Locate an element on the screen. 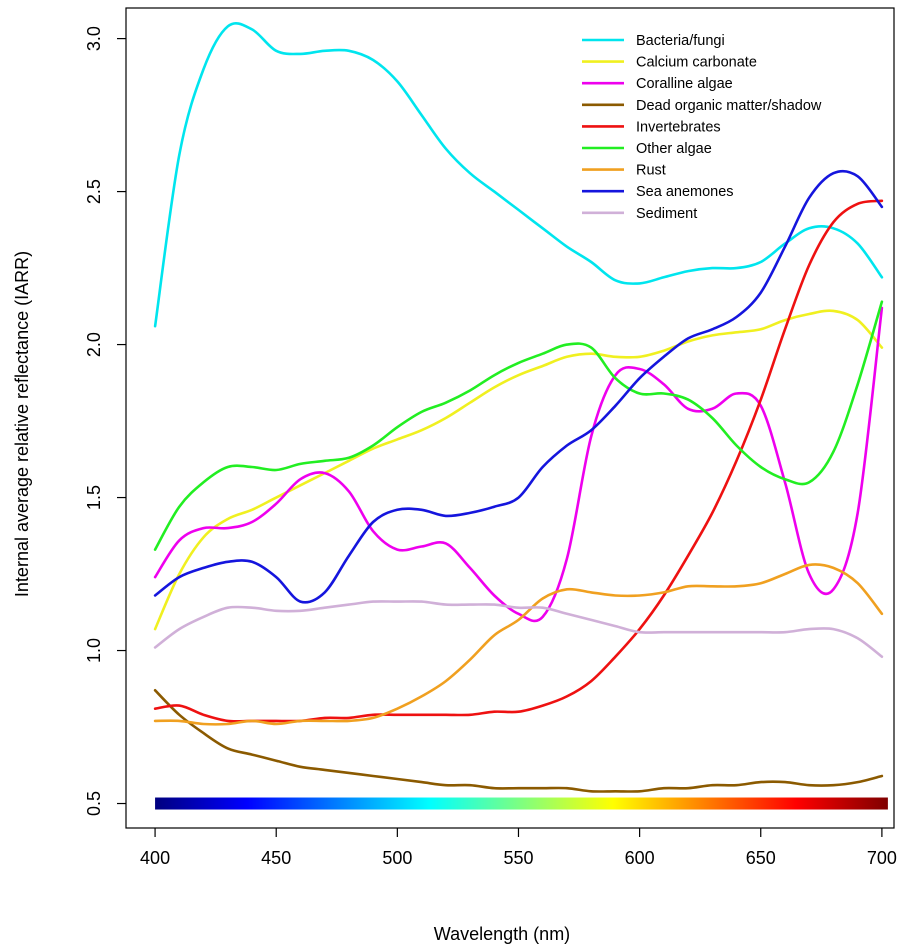 The height and width of the screenshot is (951, 900). legend-label-7: Sea anemones is located at coordinates (685, 192).